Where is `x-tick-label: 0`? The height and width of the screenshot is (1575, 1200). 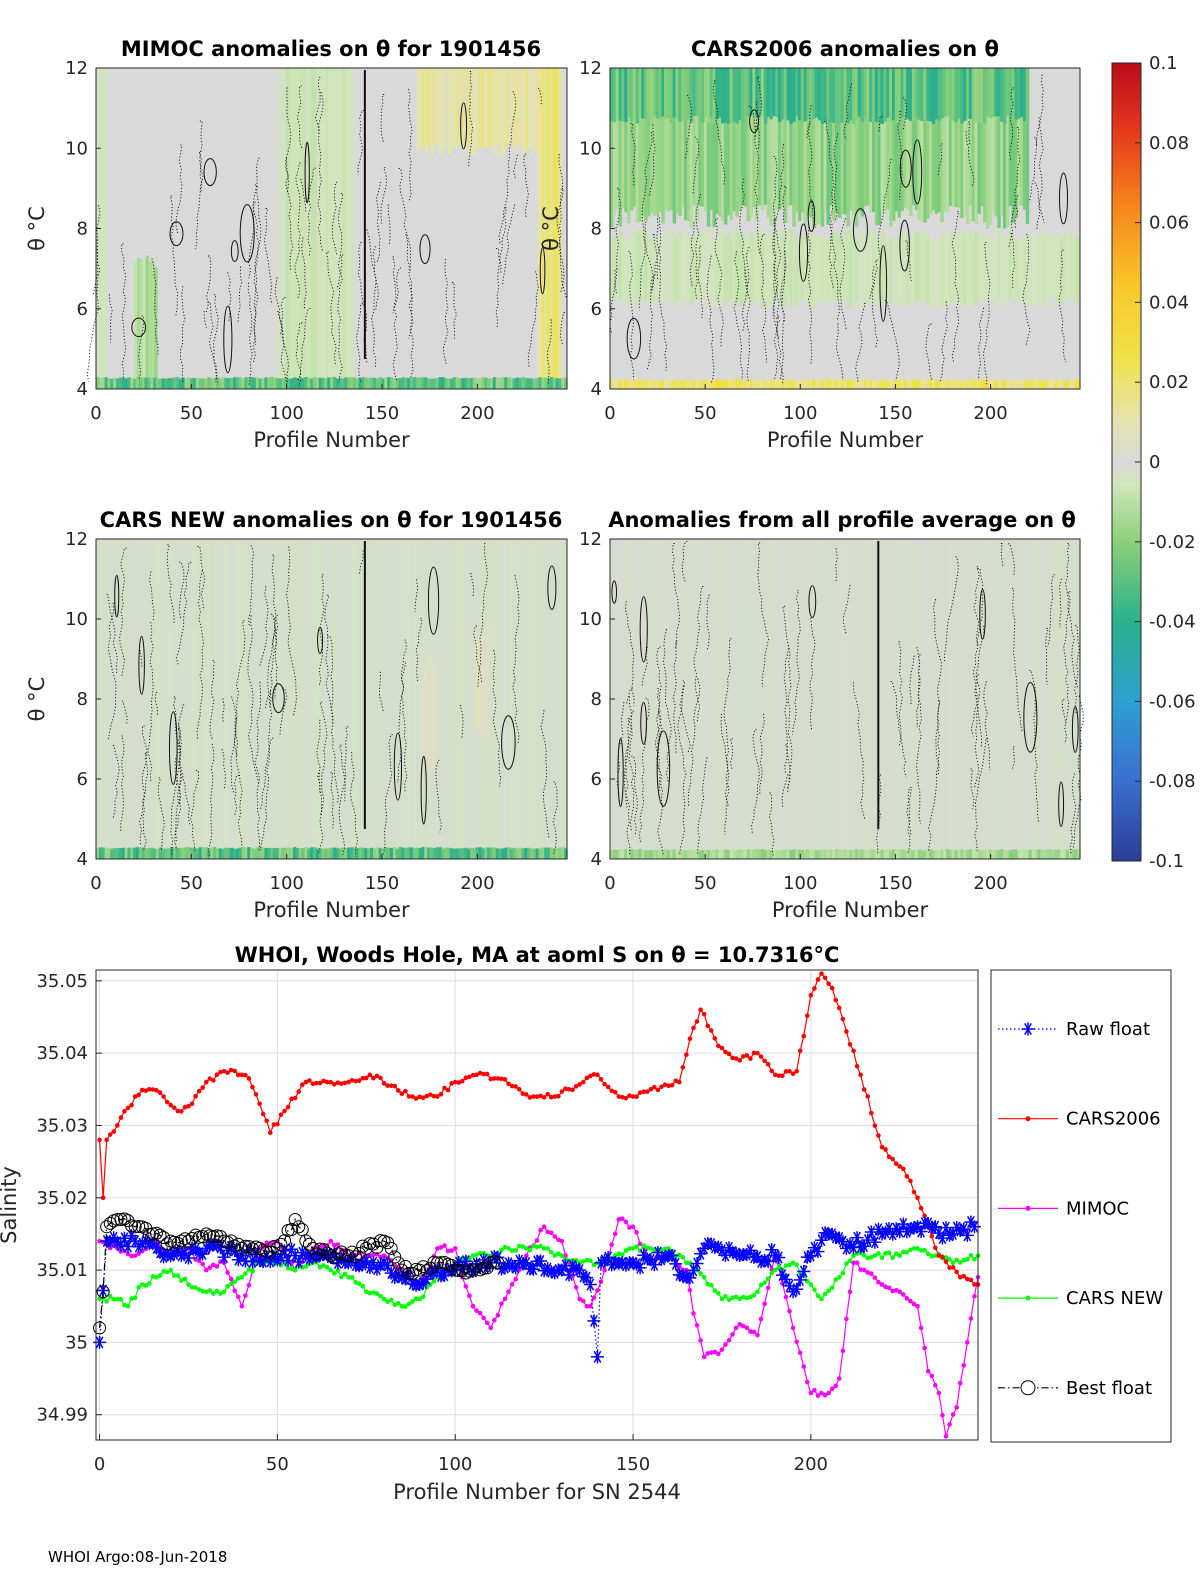
x-tick-label: 0 is located at coordinates (95, 883).